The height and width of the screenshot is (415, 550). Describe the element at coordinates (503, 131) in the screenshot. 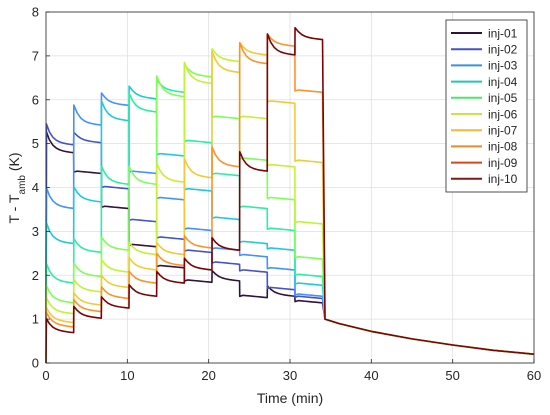

I see `legend-label: inj-07` at that location.